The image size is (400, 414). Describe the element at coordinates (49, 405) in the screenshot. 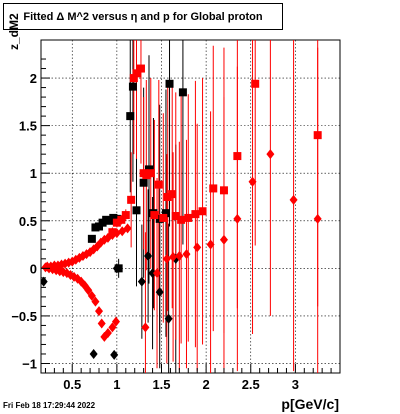

I see `footer-timestamp: Fri Feb 18 17:29:44 2022` at that location.